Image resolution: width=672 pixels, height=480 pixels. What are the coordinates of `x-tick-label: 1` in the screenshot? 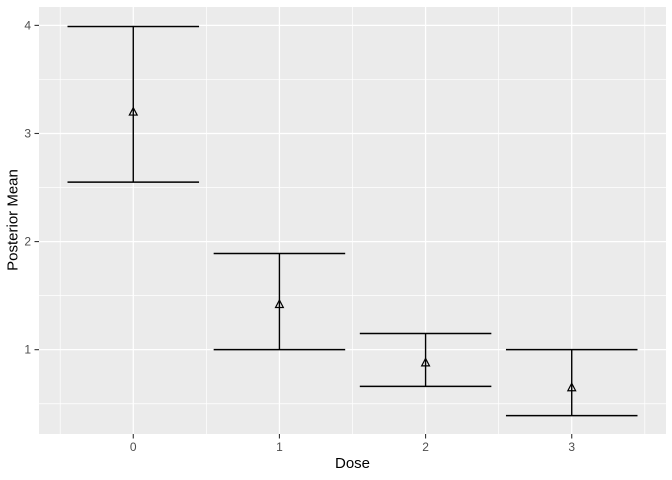 It's located at (279, 447).